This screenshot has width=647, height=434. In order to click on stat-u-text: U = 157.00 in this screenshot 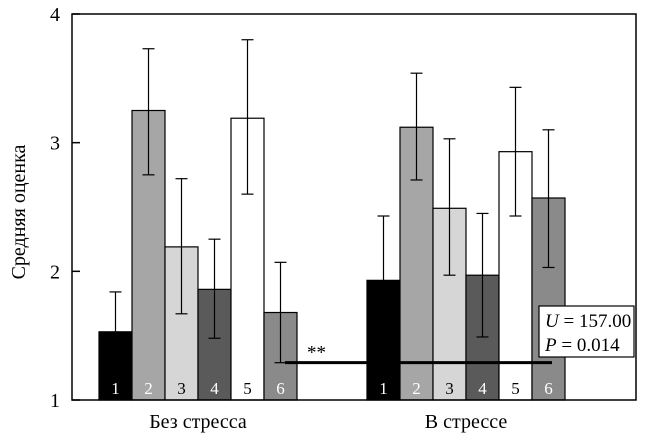, I will do `click(588, 321)`.